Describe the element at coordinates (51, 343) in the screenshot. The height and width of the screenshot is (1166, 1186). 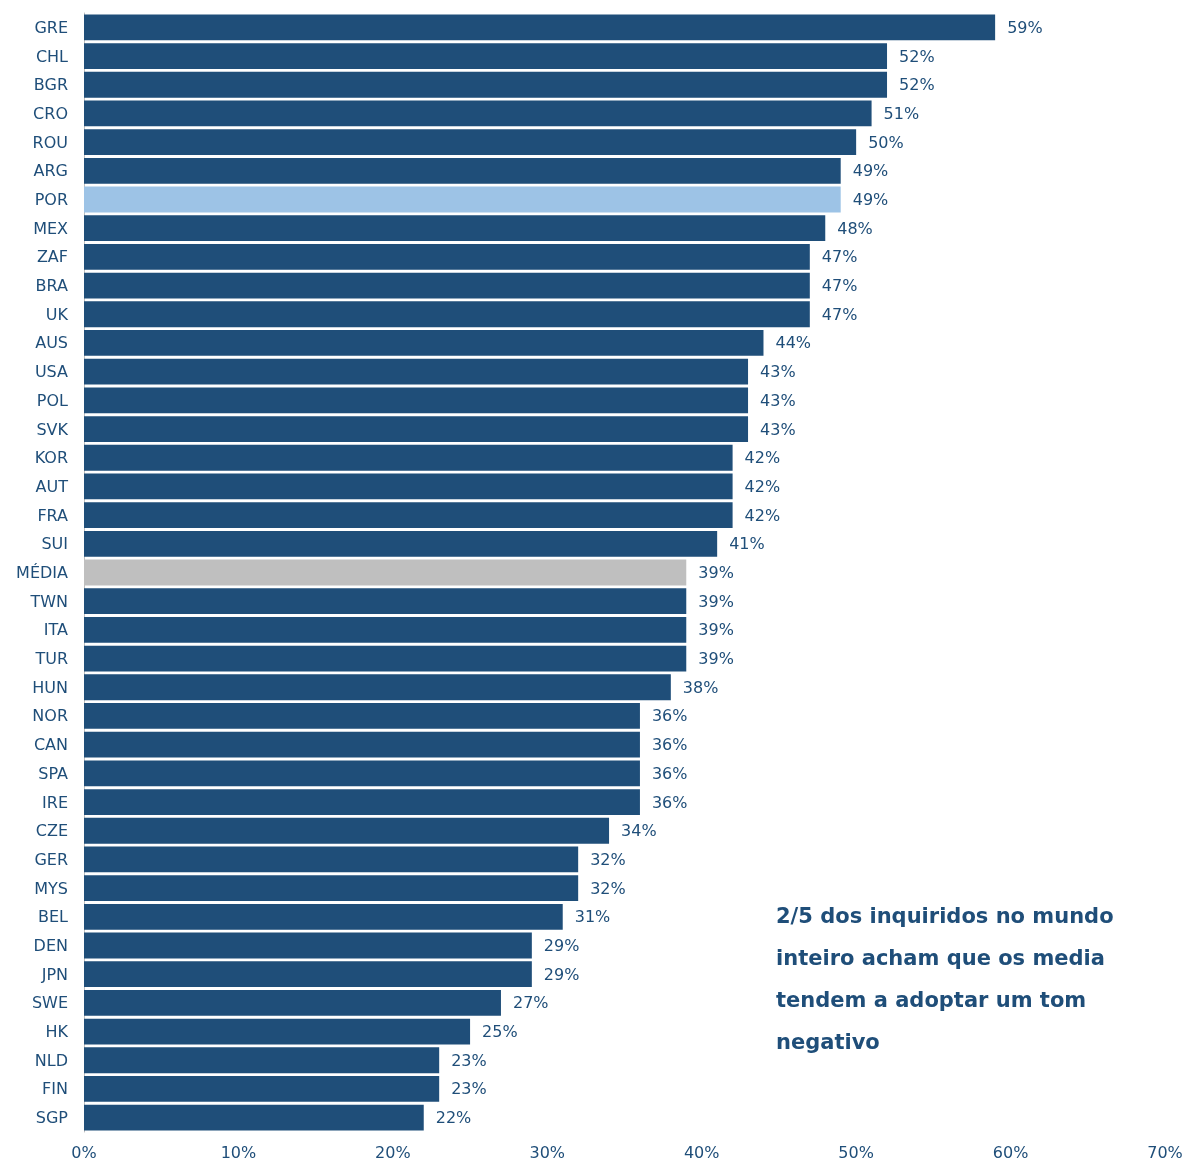
I see `y-tick-label: AUS` at that location.